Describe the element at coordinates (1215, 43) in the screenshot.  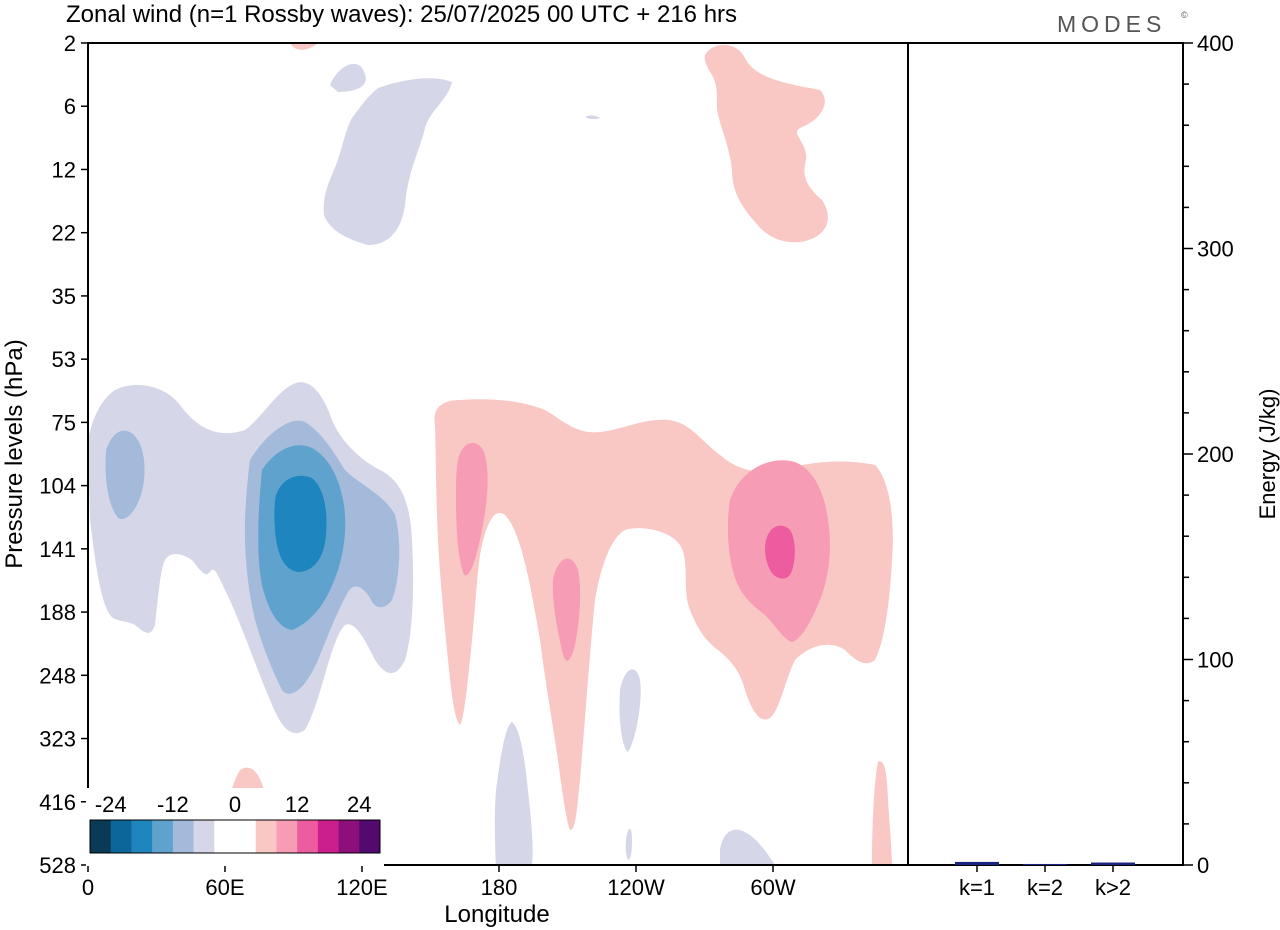
I see `energy-tick-label: 400` at that location.